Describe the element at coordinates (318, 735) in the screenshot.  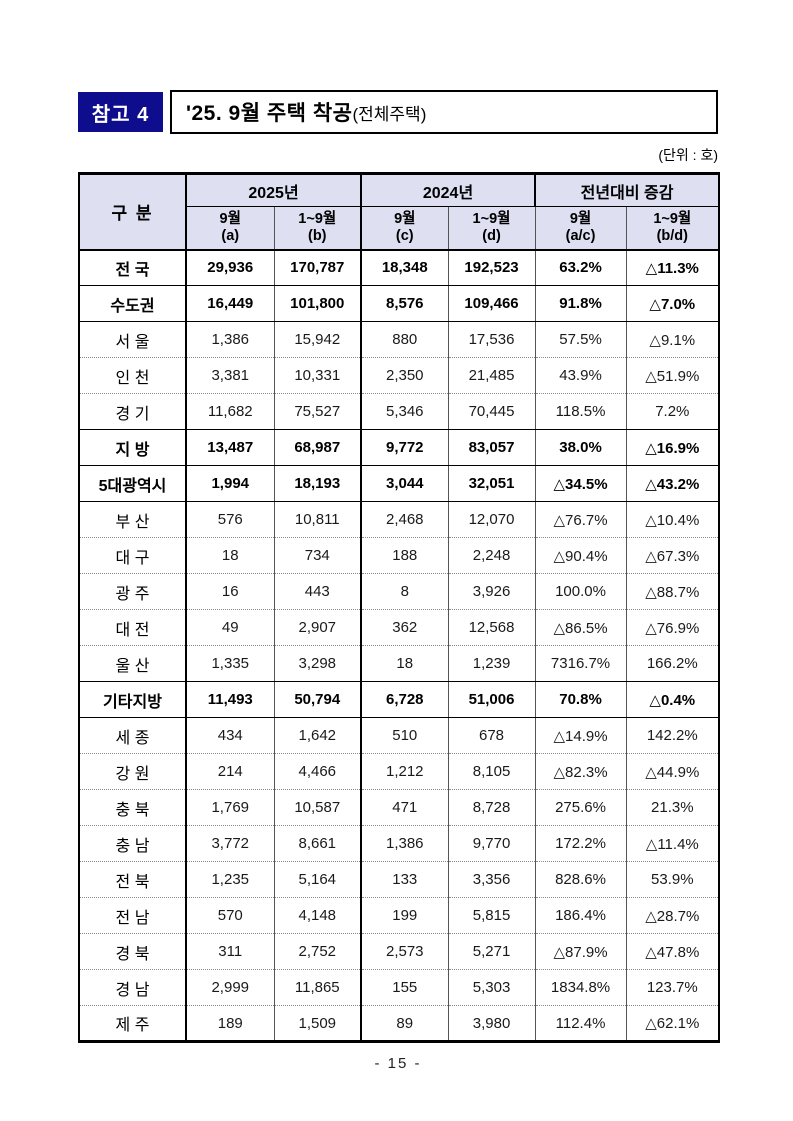
I see `cell-value: 1,642` at that location.